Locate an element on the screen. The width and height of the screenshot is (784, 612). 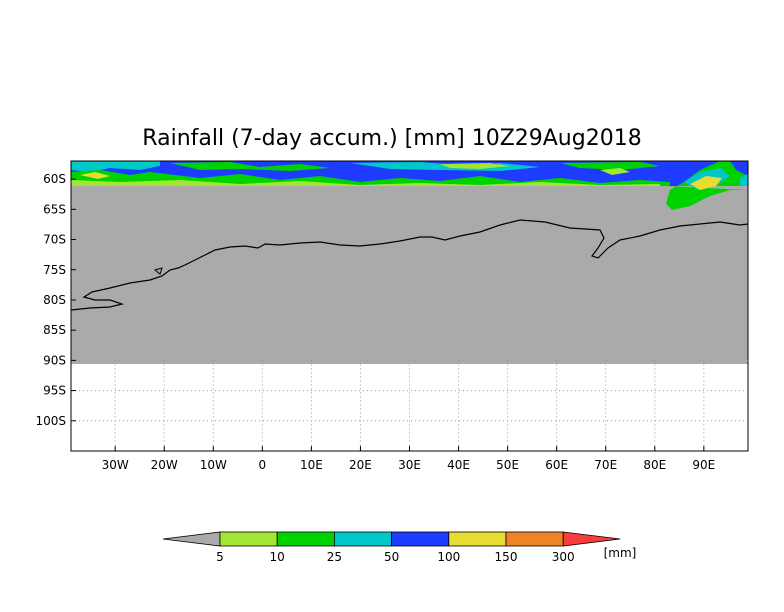
colorbar-unit: [mm] is located at coordinates (620, 553).